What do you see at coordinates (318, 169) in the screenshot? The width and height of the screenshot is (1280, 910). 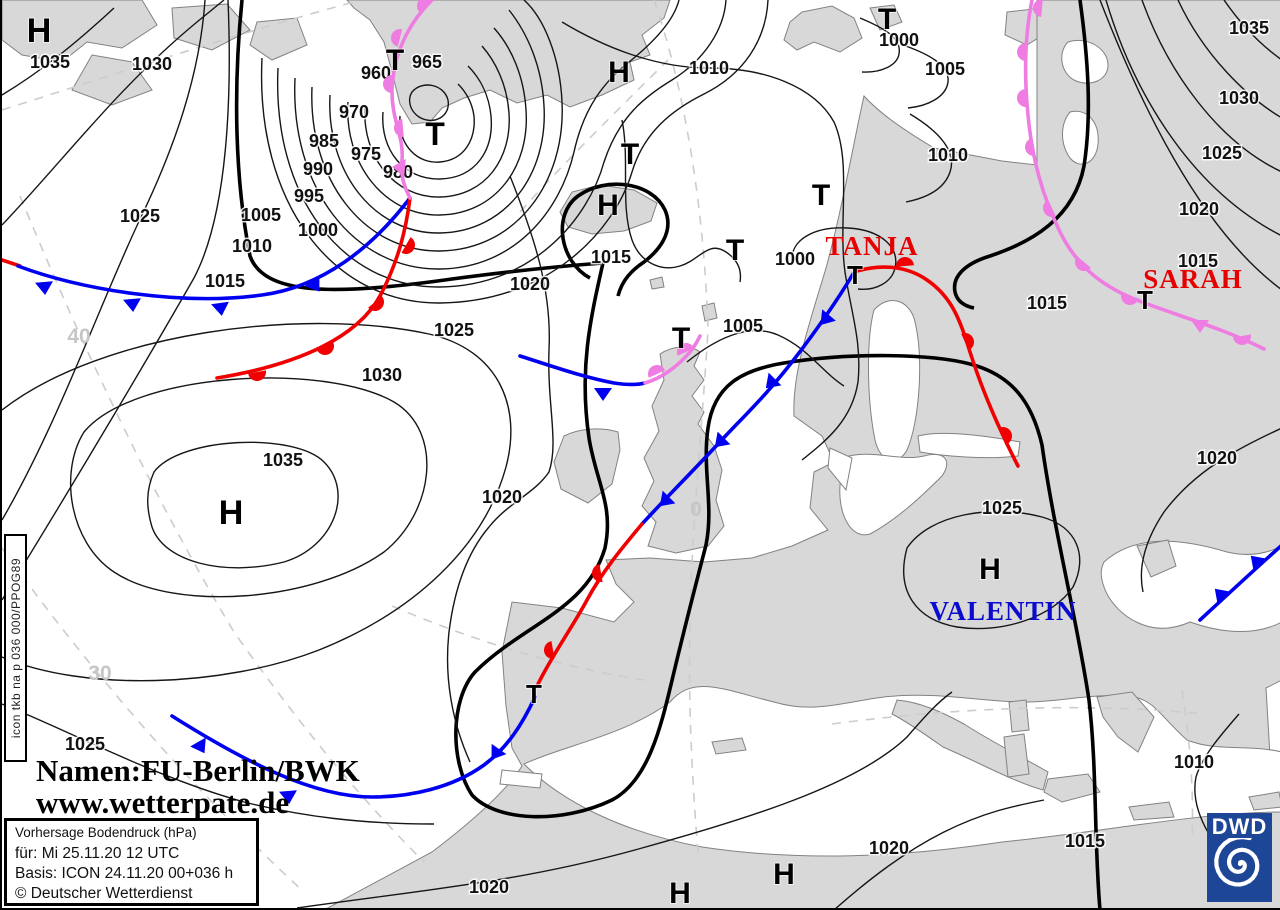 I see `pressure-label: 990` at bounding box center [318, 169].